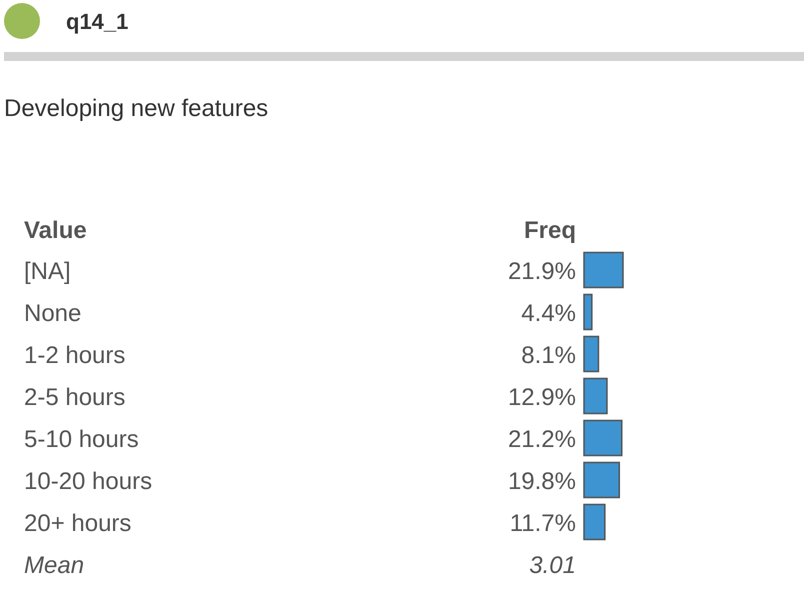 This screenshot has height=606, width=804. Describe the element at coordinates (543, 523) in the screenshot. I see `data-label: 11.7%` at that location.